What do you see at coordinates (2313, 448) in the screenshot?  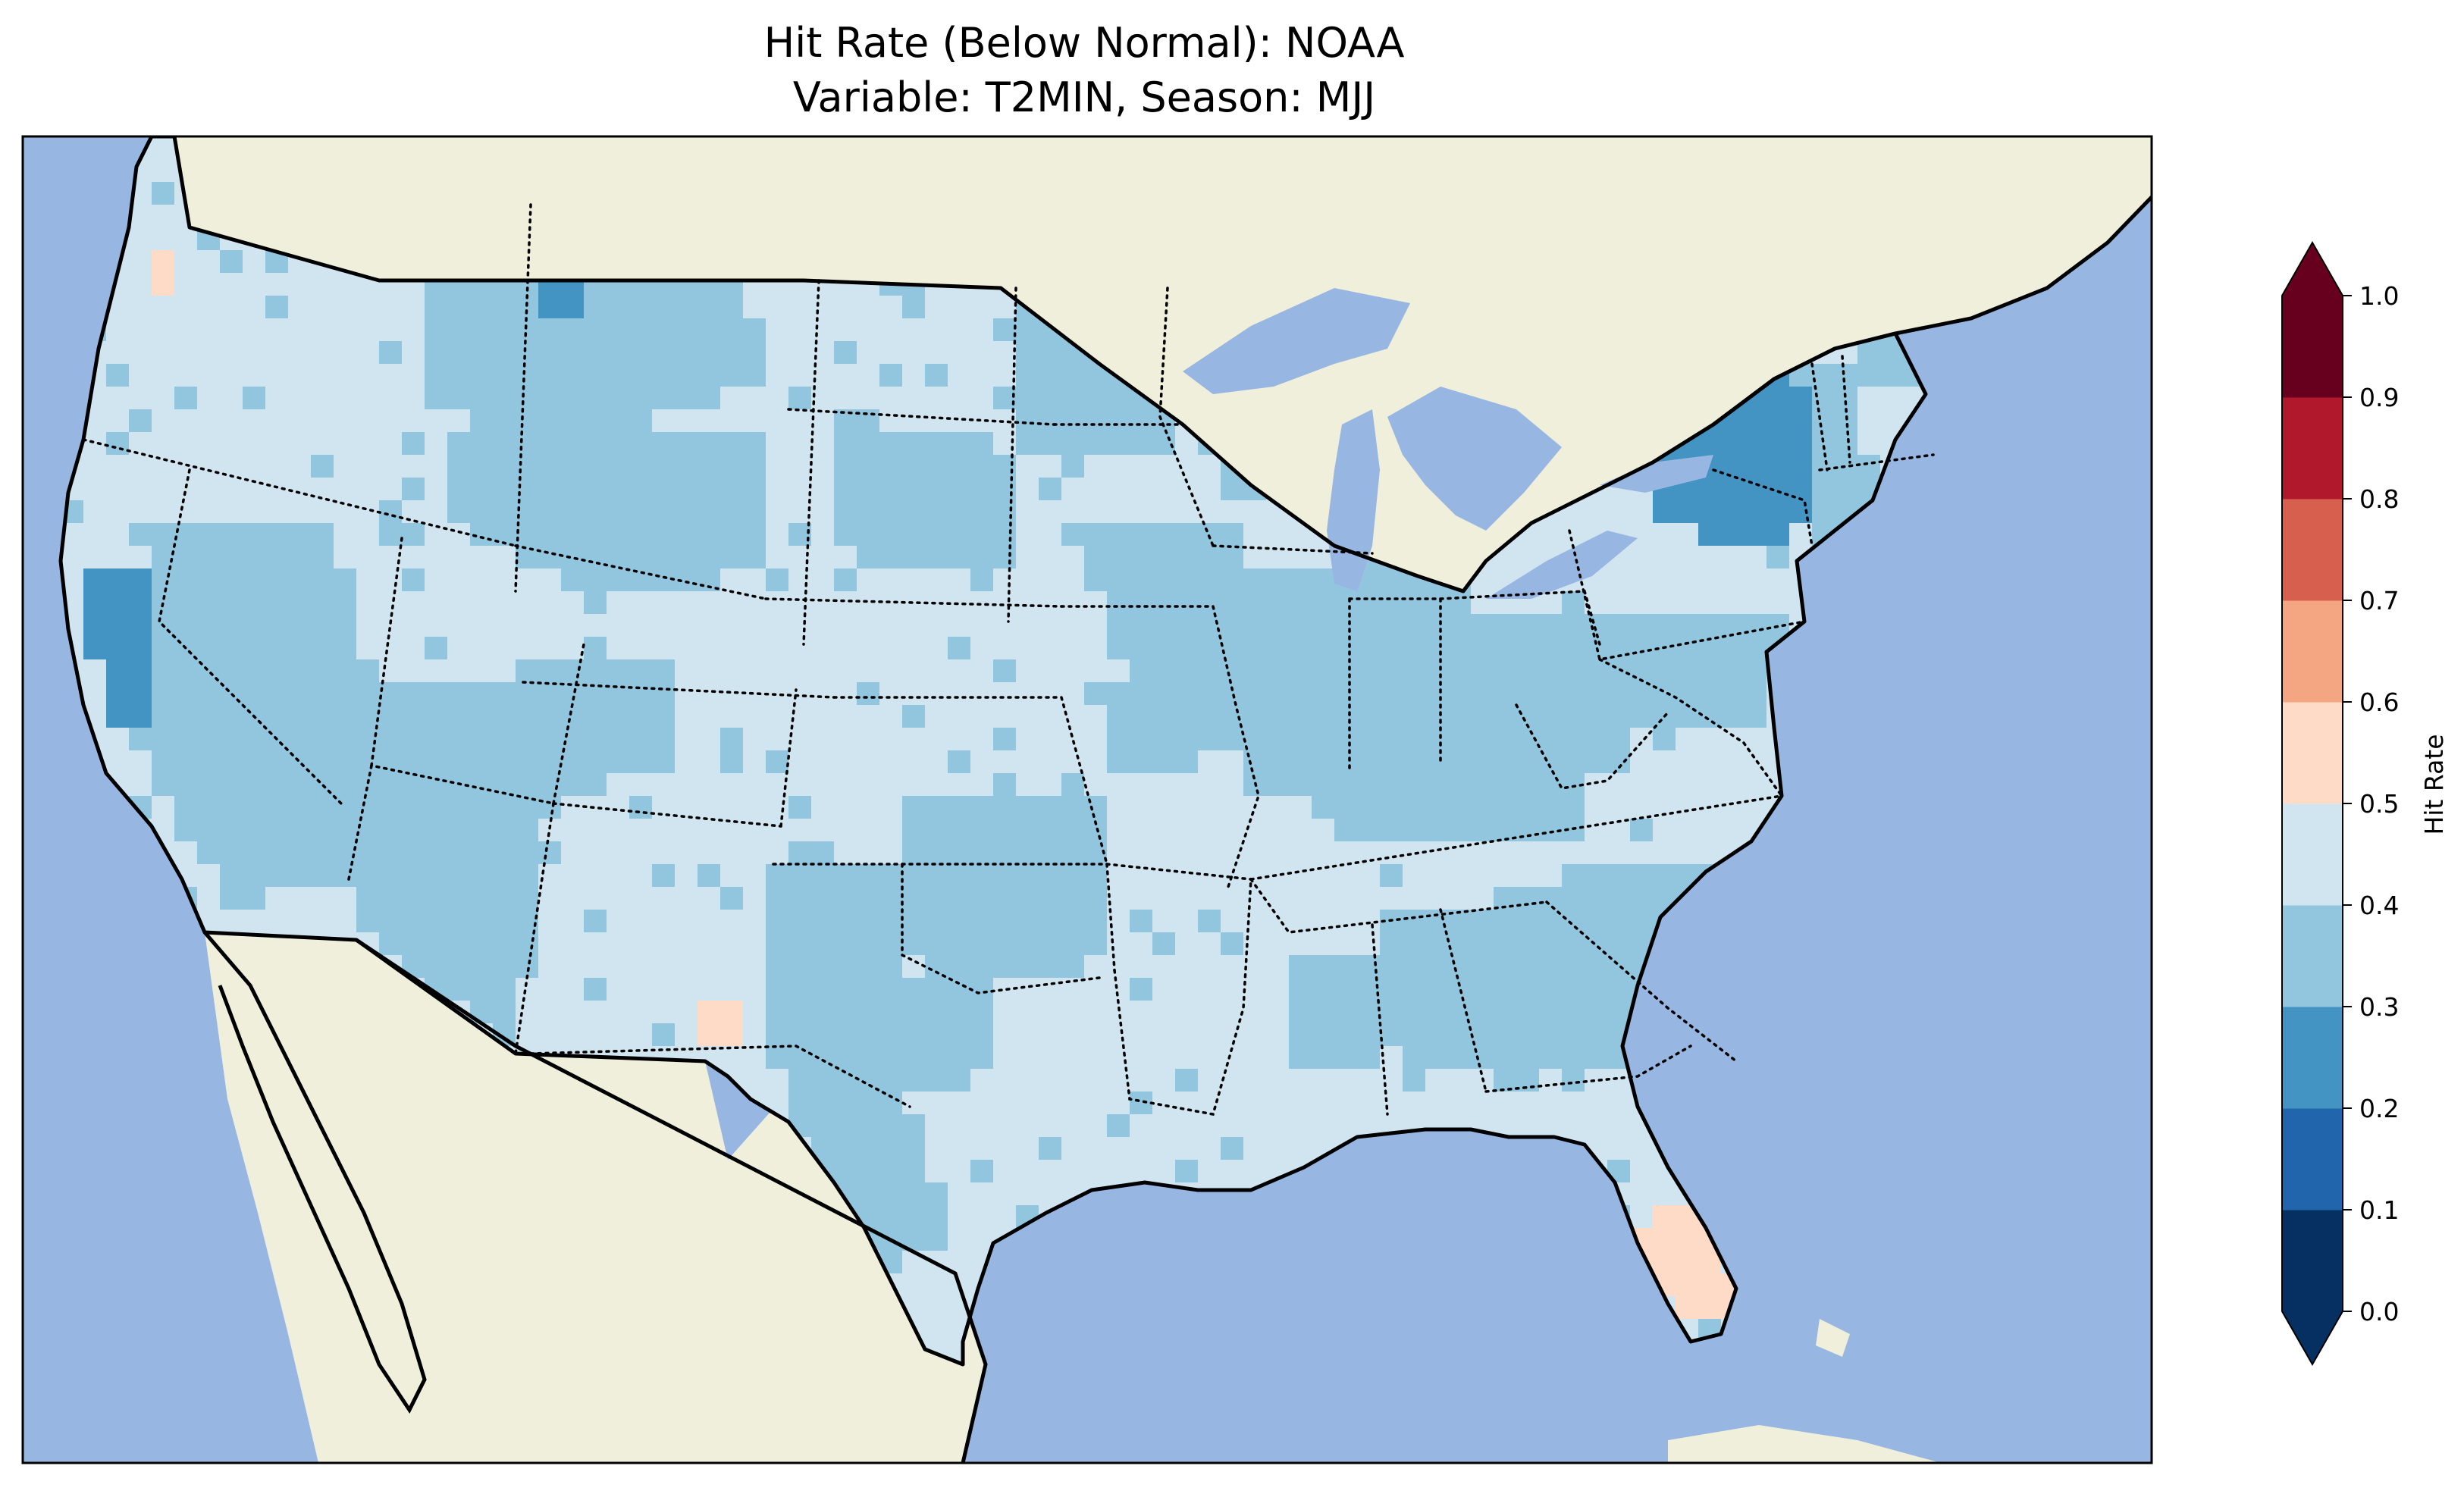 I see `colorbar-segment` at bounding box center [2313, 448].